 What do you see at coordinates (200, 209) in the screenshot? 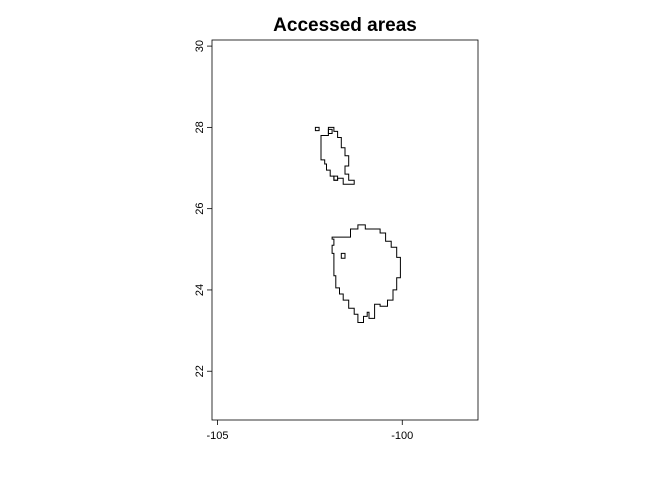
I see `y-tick-label: 26` at bounding box center [200, 209].